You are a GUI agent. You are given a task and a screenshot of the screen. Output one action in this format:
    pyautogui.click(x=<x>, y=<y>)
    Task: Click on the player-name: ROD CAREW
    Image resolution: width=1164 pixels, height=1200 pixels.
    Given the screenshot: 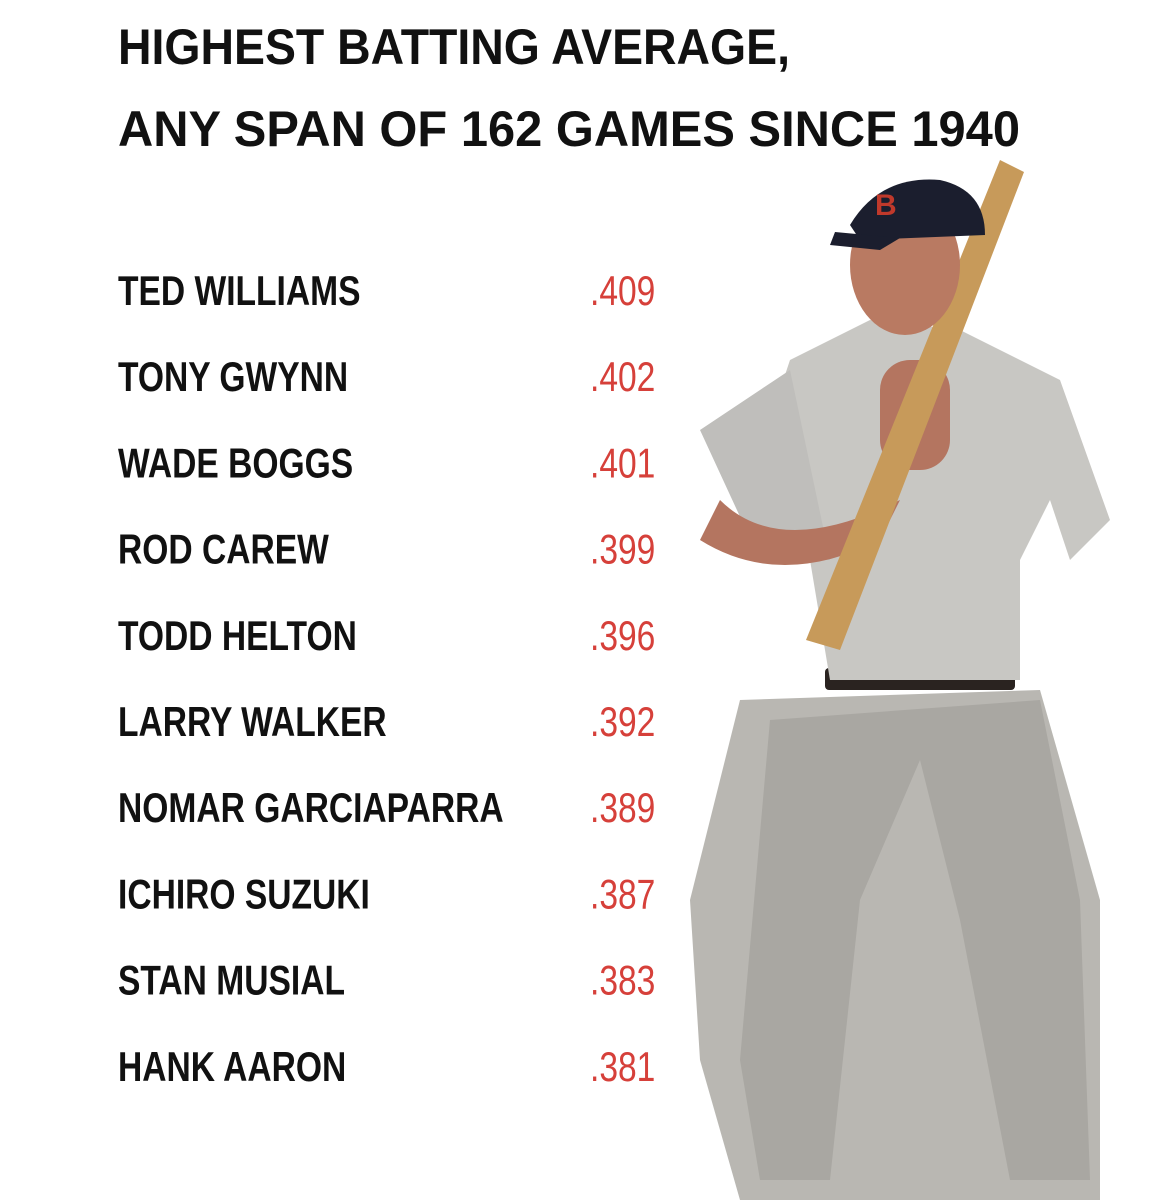 What is the action you would take?
    pyautogui.click(x=223, y=550)
    